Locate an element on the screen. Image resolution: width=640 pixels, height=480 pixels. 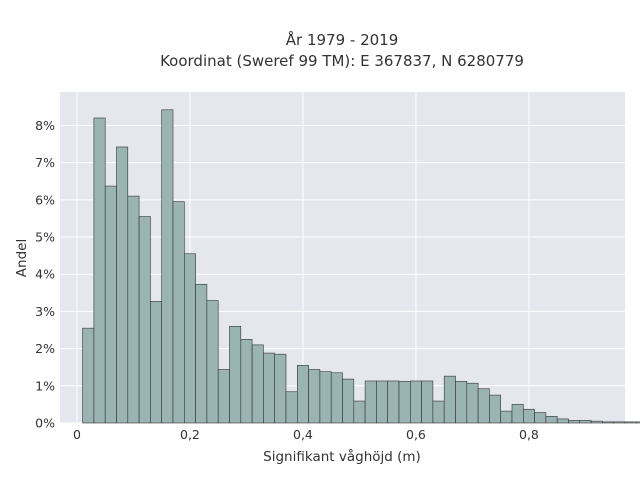
y-tick-label: 0% is located at coordinates (45, 423).